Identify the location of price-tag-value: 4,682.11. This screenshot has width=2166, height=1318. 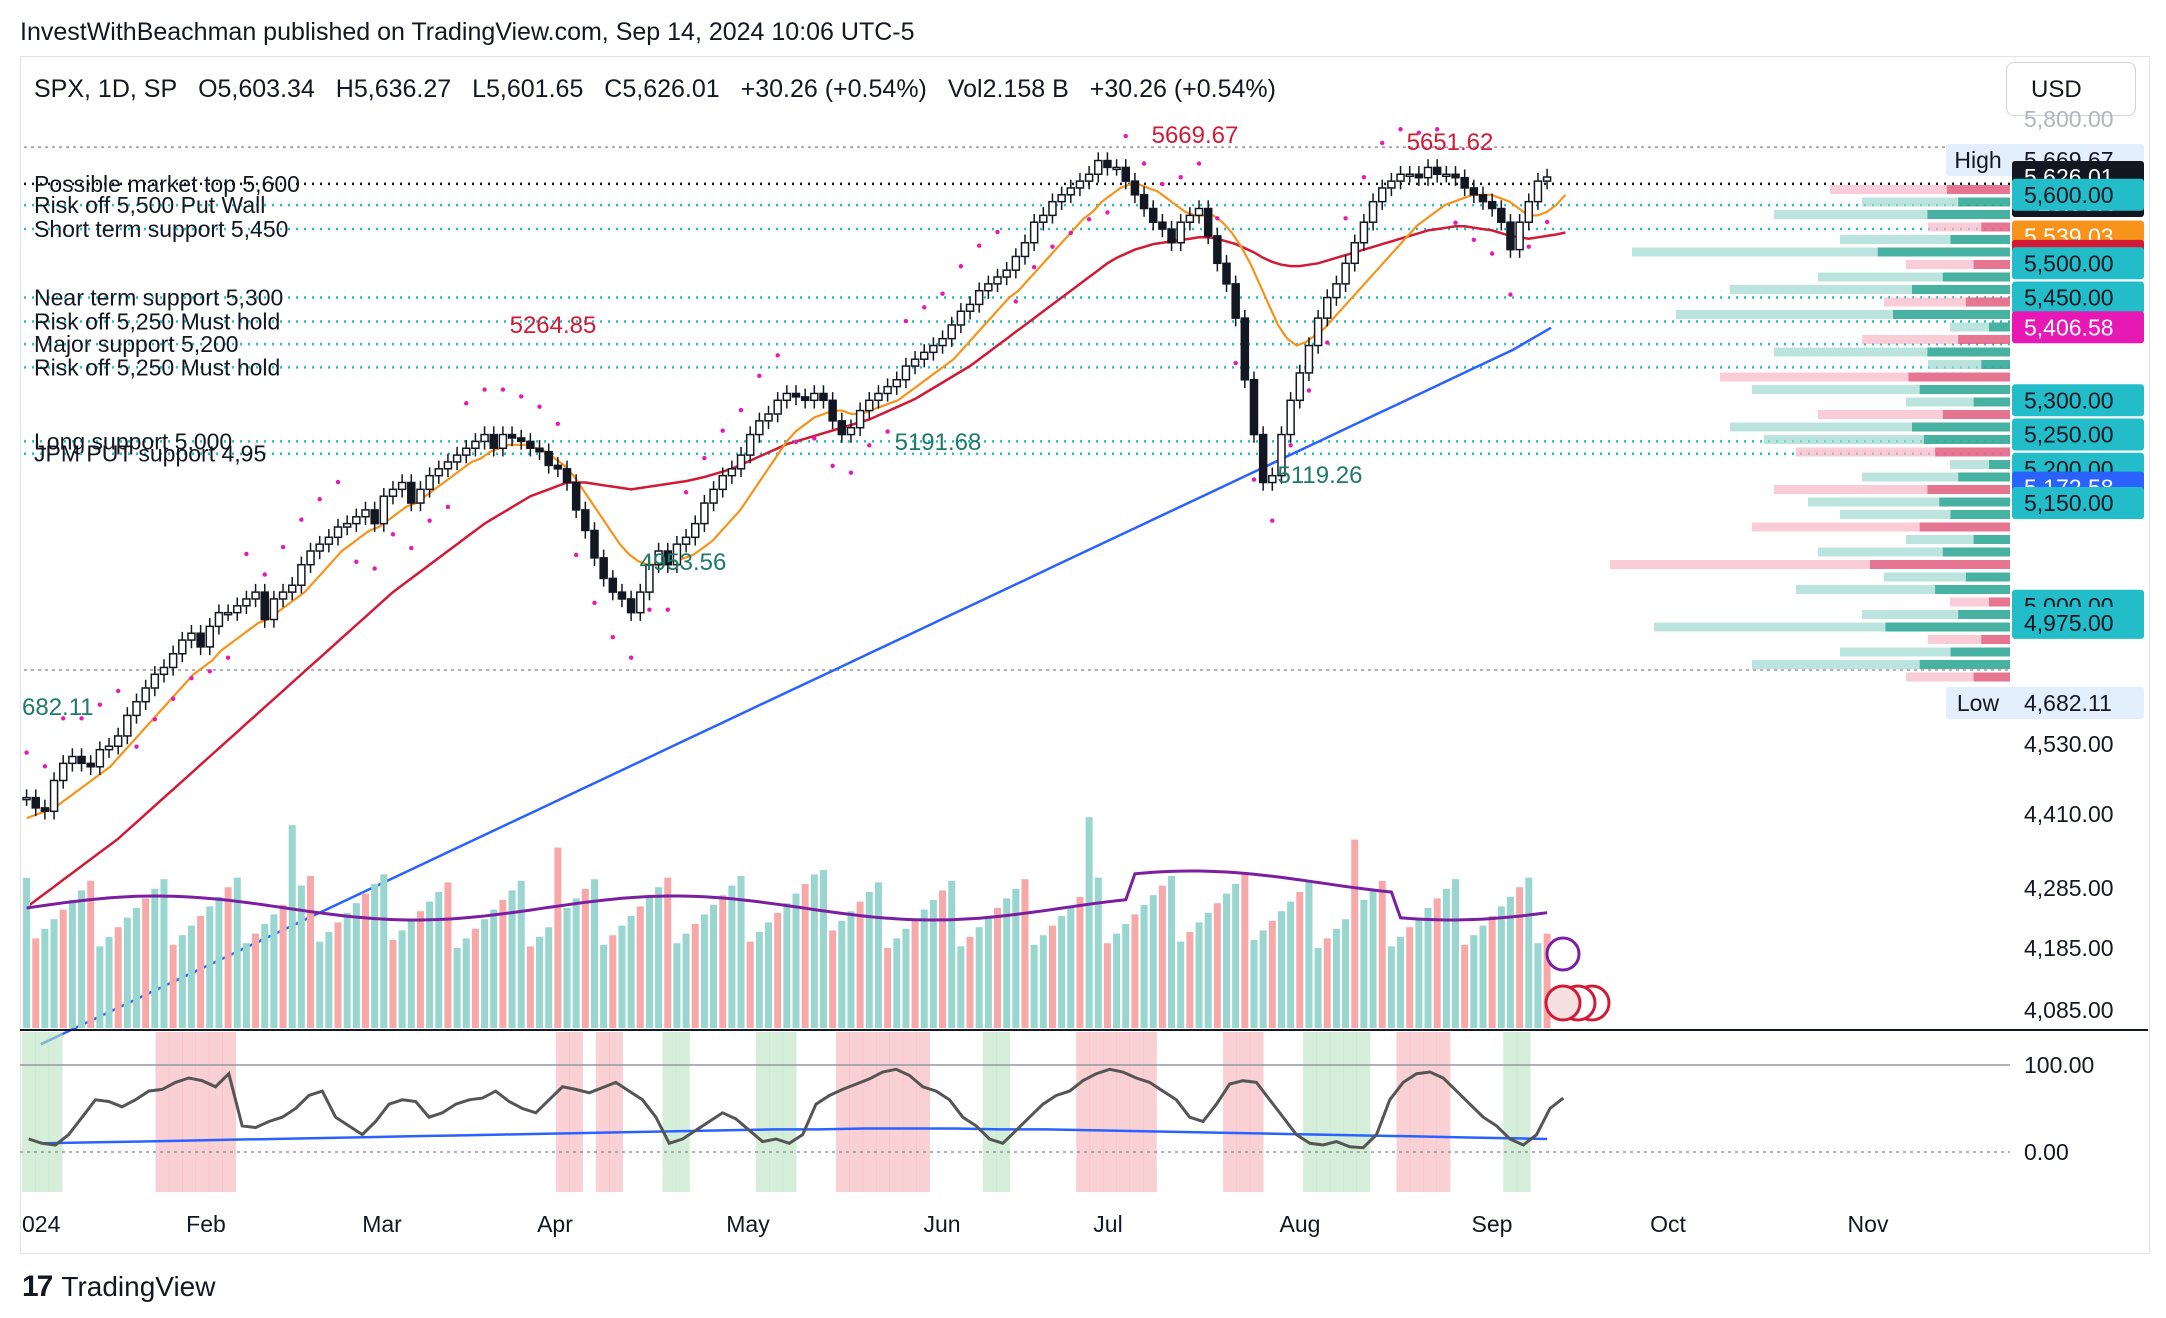
(2068, 703).